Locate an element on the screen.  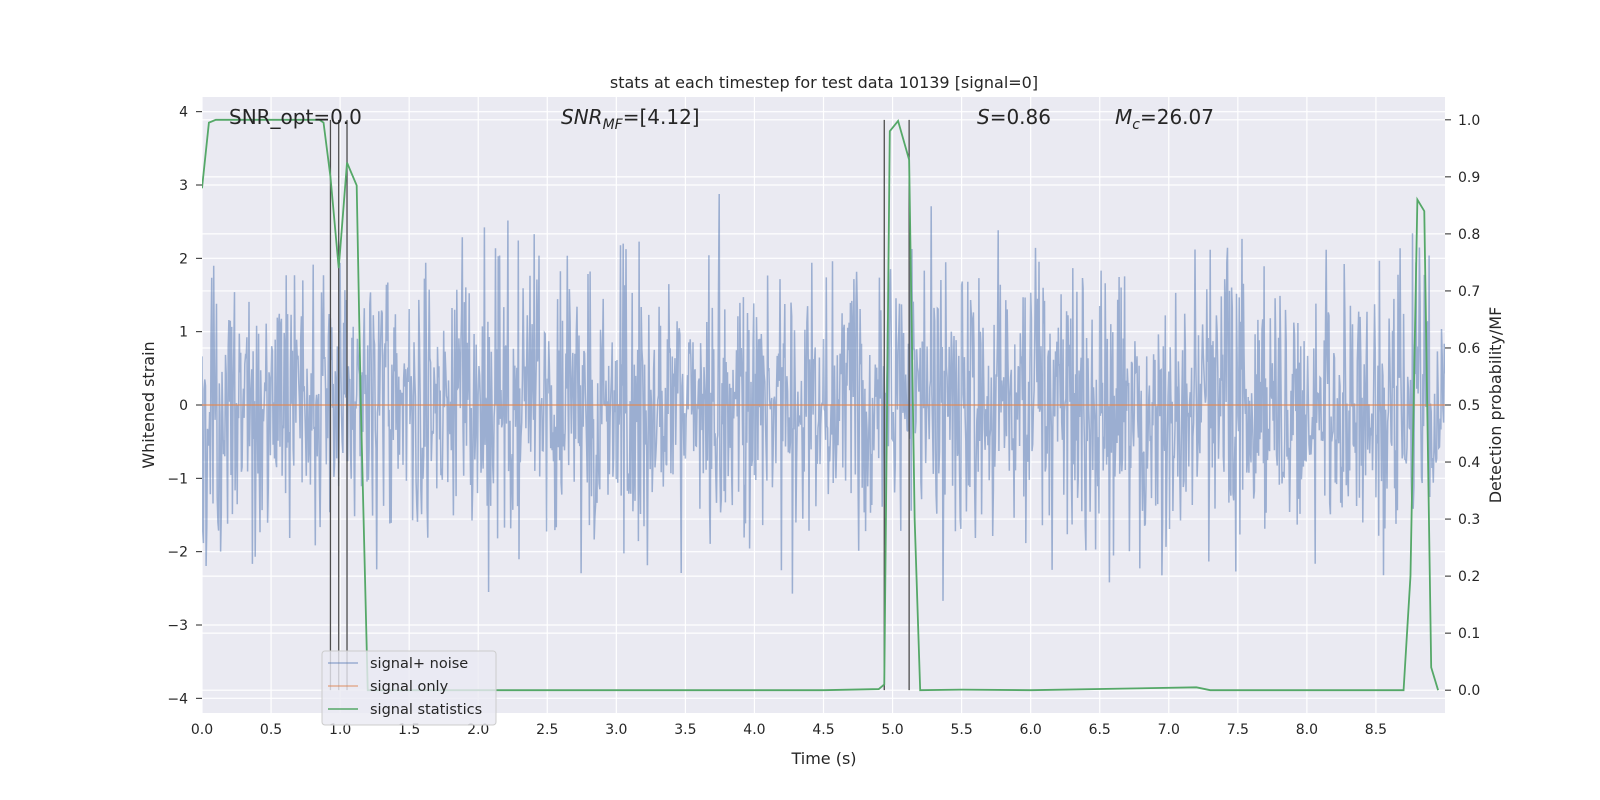
x-tick-label: 7.0 is located at coordinates (1169, 730).